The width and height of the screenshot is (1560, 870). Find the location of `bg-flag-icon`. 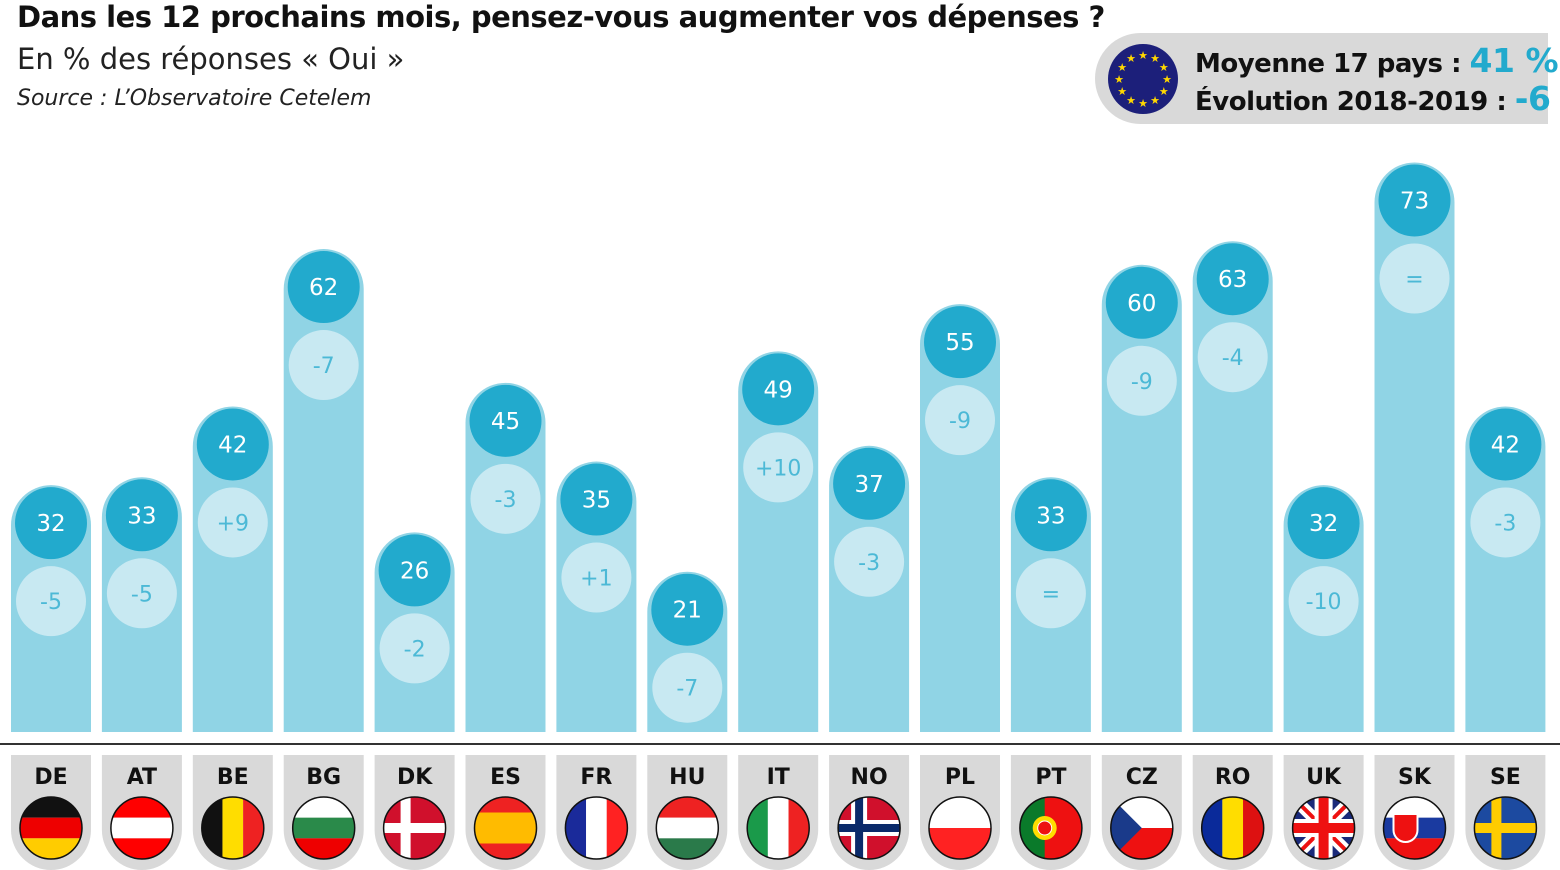

bg-flag-icon is located at coordinates (323, 828).